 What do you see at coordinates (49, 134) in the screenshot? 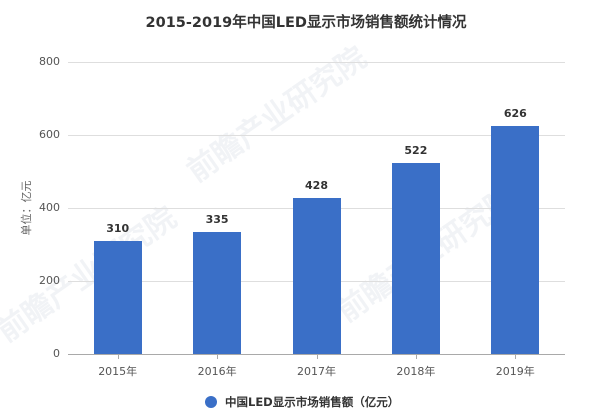
I see `y-tick-label: 600` at bounding box center [49, 134].